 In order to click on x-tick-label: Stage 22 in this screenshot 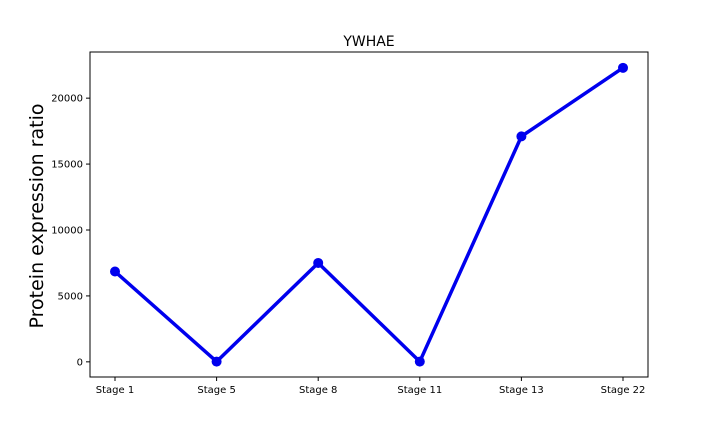, I will do `click(623, 390)`.